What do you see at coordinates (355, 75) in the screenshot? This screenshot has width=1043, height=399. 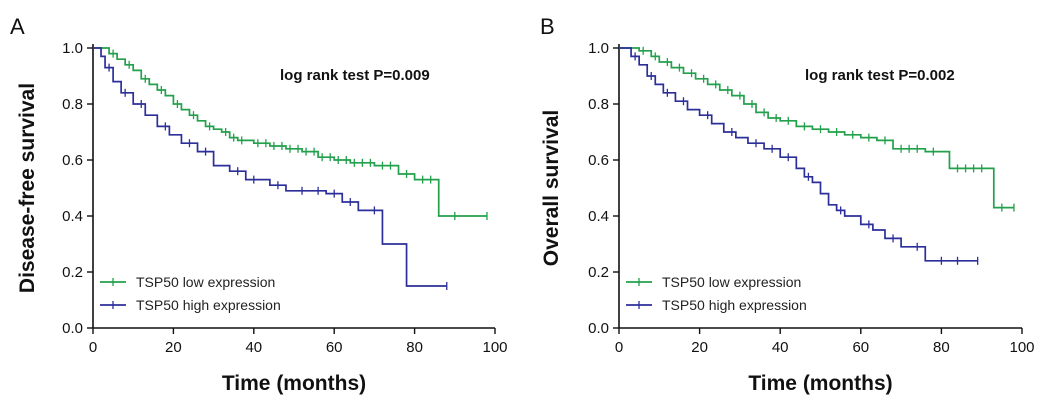 I see `log-rank-annotation: log rank test P=0.009` at bounding box center [355, 75].